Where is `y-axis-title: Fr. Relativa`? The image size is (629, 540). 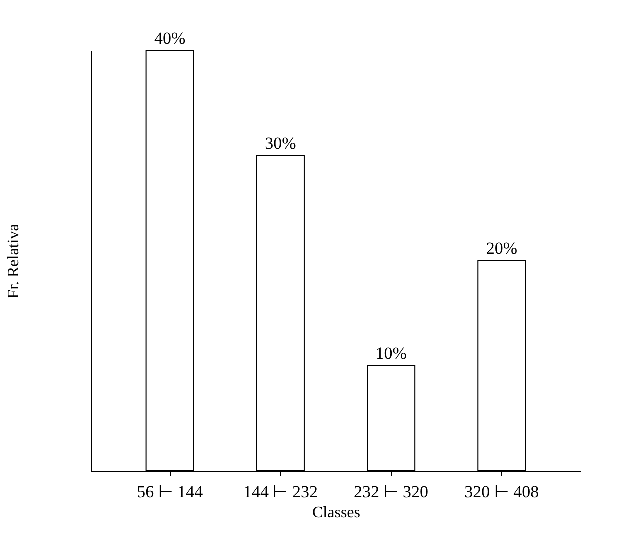 y-axis-title: Fr. Relativa is located at coordinates (14, 261).